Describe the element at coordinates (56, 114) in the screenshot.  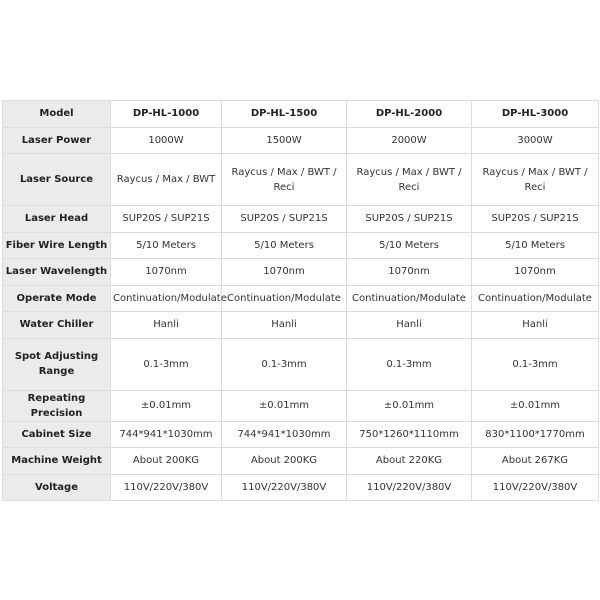
I see `header-label: Model` at that location.